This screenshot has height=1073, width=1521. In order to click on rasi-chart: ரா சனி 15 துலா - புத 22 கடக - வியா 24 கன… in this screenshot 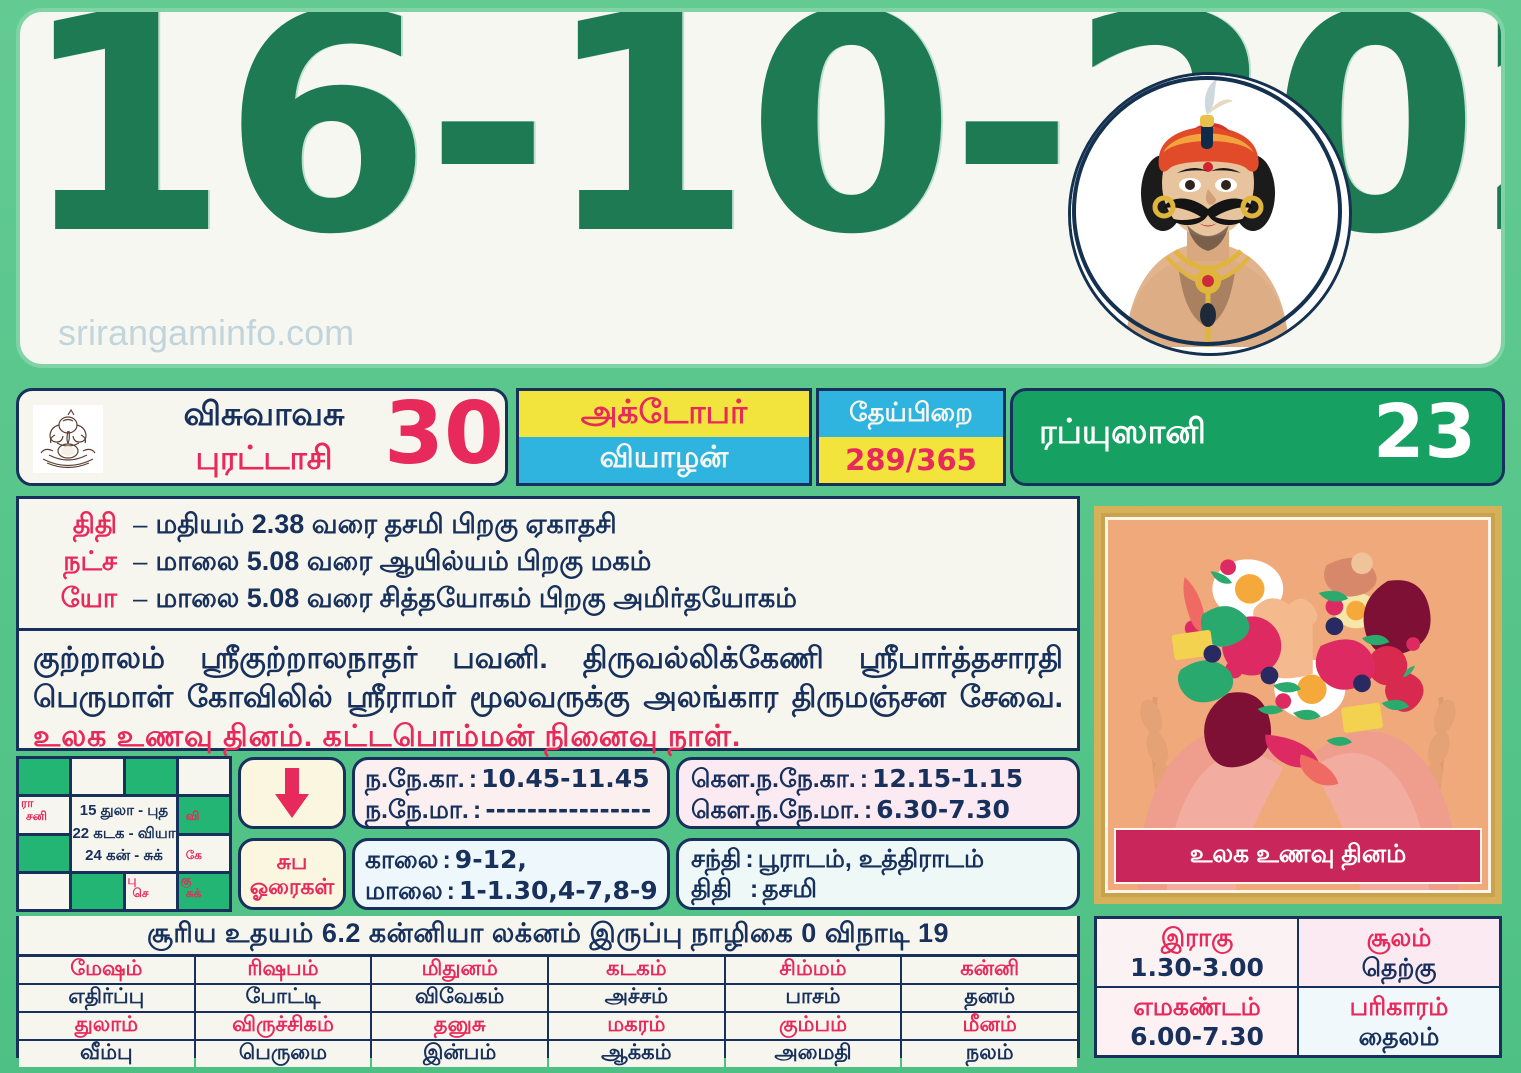, I will do `click(124, 834)`.